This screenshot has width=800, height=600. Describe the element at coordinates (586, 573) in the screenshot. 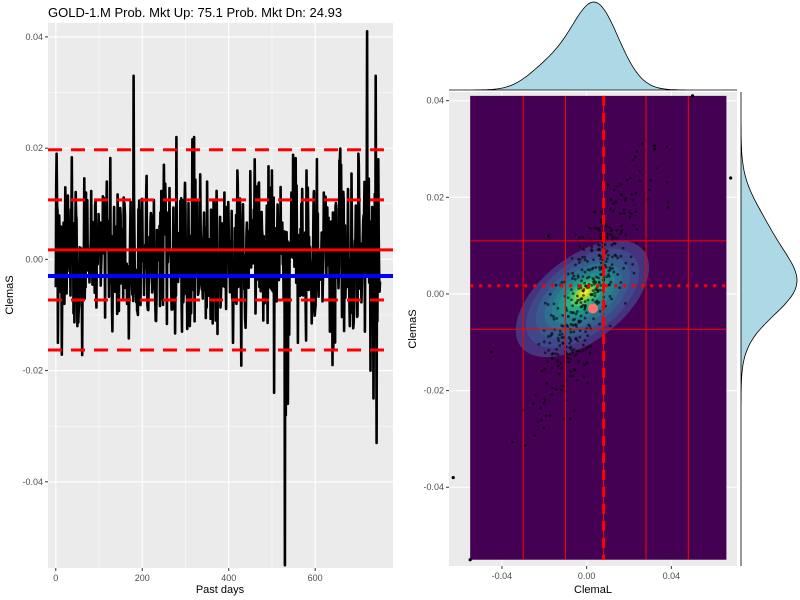

I see `scatter-chart-x-ticks: -0.04 0.00 0.04` at that location.